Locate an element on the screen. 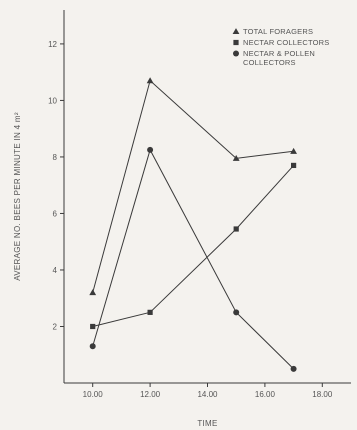 This screenshot has height=430, width=357. y-tick-label: 2 is located at coordinates (55, 326).